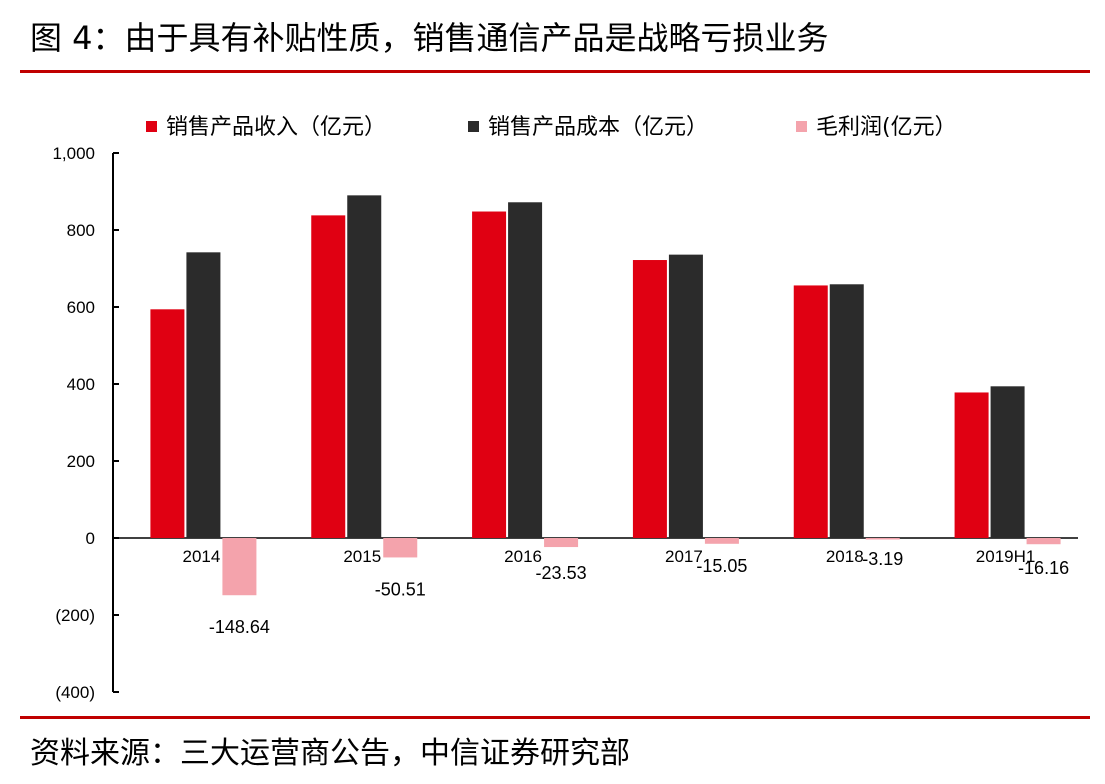 This screenshot has width=1105, height=784. I want to click on x-category-label: 2018, so click(845, 556).